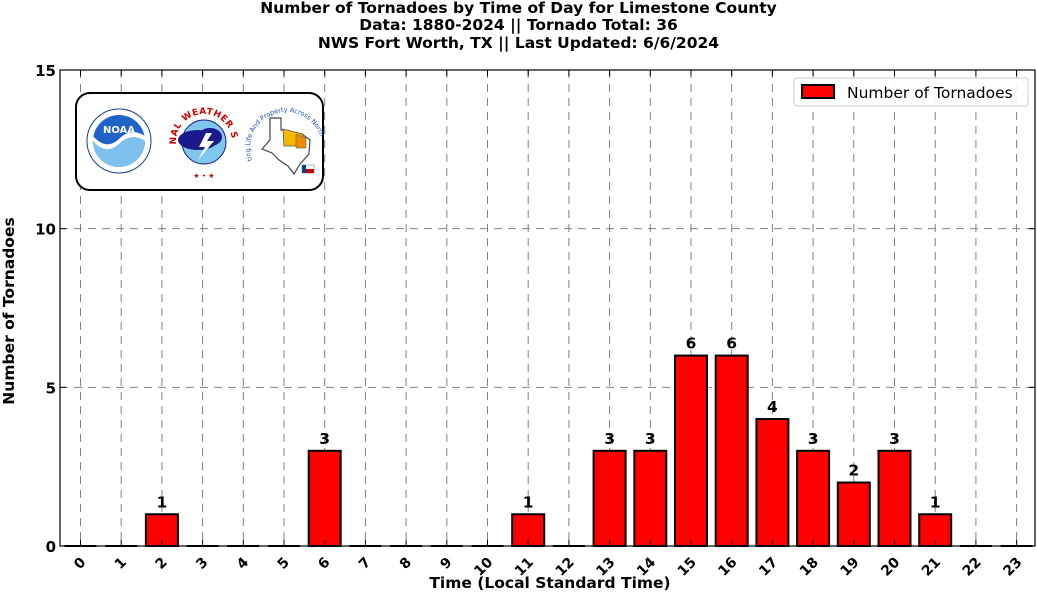 The height and width of the screenshot is (592, 1037). I want to click on x-tick-label: 16, so click(727, 567).